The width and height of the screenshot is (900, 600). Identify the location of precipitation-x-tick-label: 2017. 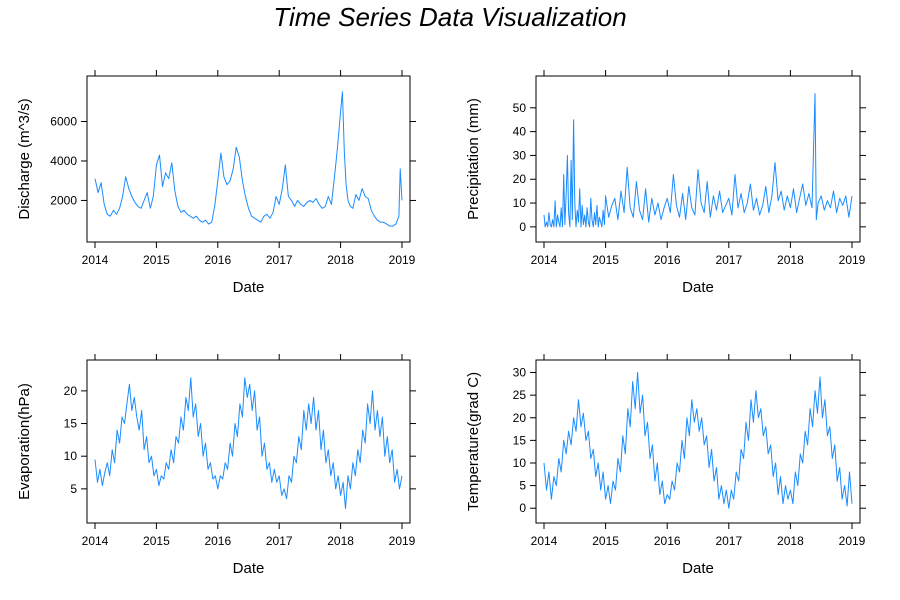
(728, 260).